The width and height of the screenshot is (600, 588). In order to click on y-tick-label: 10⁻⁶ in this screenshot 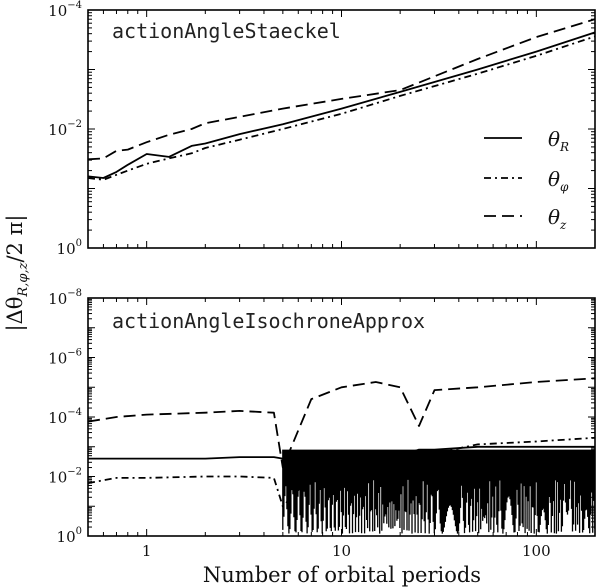, I will do `click(65, 358)`.